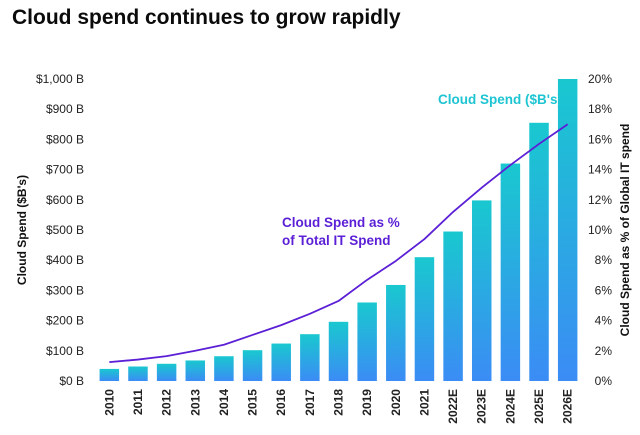 This screenshot has height=435, width=640. Describe the element at coordinates (396, 332) in the screenshot. I see `bar-2020` at that location.